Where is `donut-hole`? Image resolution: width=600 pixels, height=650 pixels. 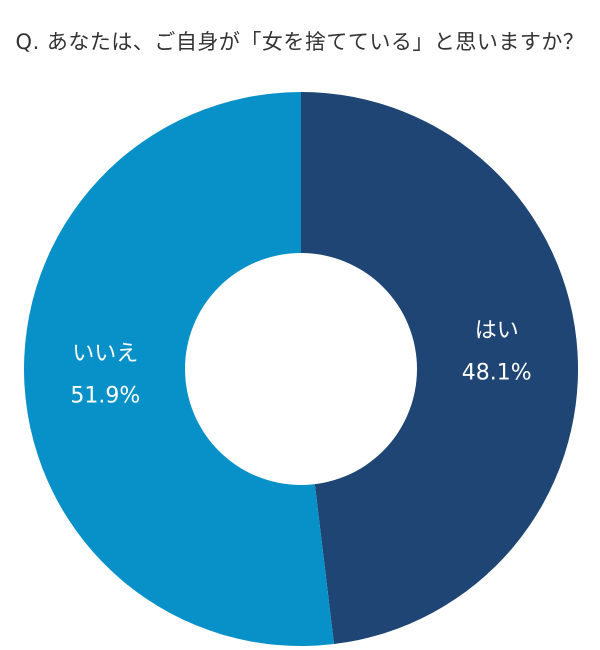 donut-hole is located at coordinates (301, 369).